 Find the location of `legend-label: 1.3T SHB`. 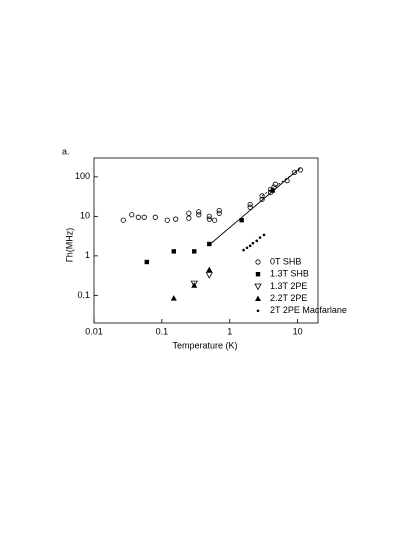

legend-label: 1.3T SHB is located at coordinates (289, 274).